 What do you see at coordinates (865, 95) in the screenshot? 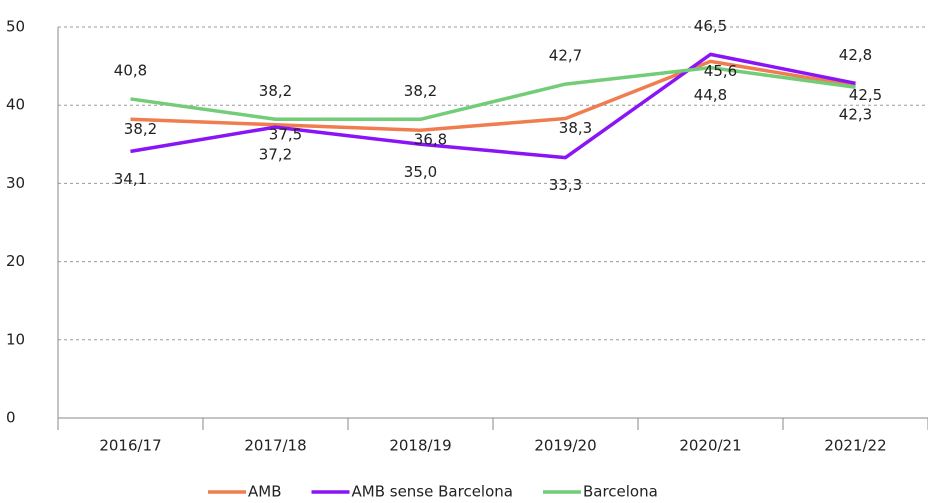
I see `data-label: 42,5` at bounding box center [865, 95].